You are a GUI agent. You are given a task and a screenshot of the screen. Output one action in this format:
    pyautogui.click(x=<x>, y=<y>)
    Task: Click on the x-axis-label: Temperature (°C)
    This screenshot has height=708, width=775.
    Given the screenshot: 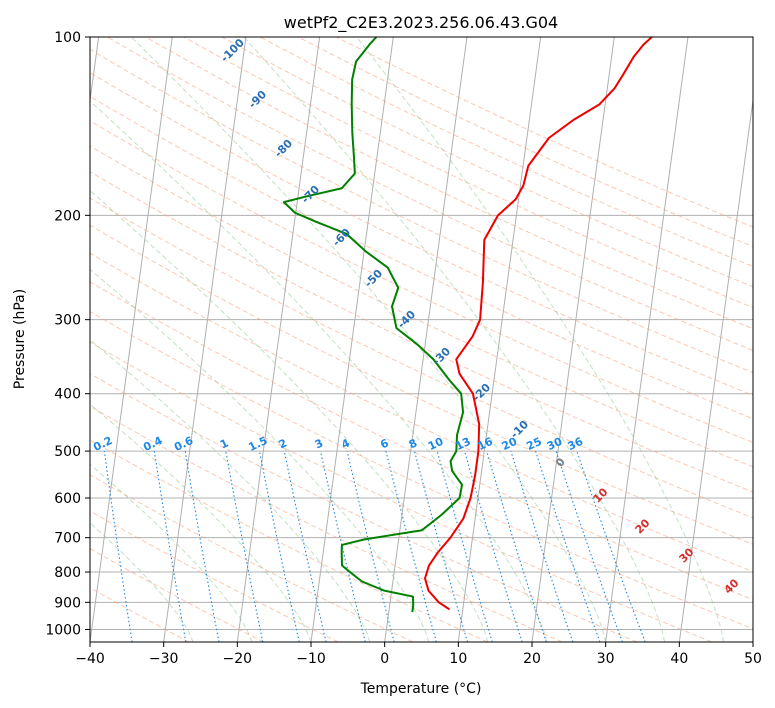 What is the action you would take?
    pyautogui.click(x=421, y=689)
    